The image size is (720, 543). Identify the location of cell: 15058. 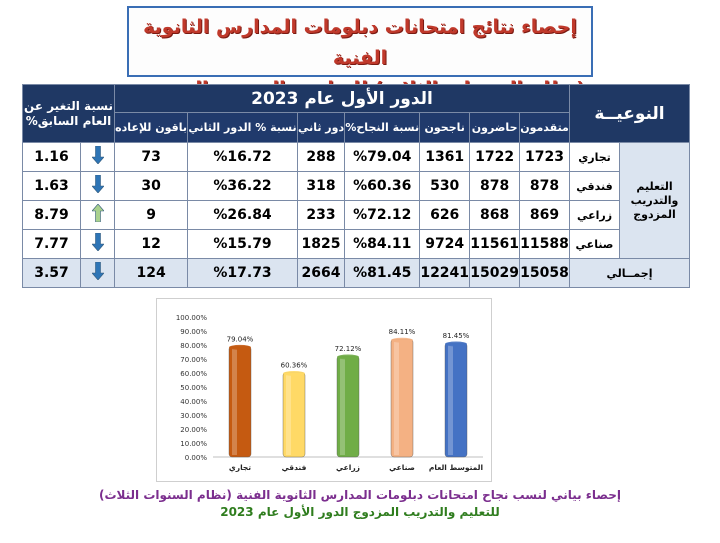
(544, 273).